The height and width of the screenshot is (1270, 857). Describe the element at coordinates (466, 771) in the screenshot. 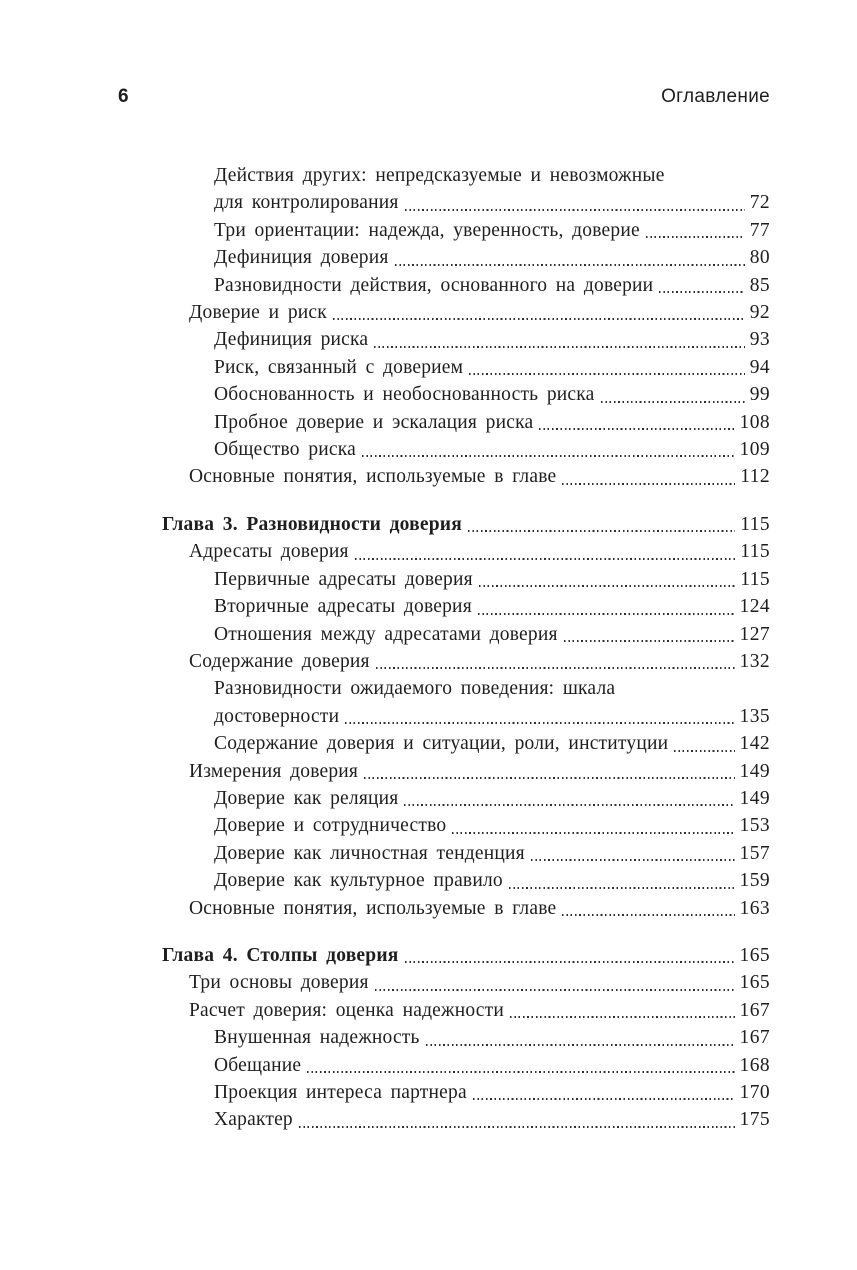

I see `toc-entry: Измерения доверия 149` at that location.